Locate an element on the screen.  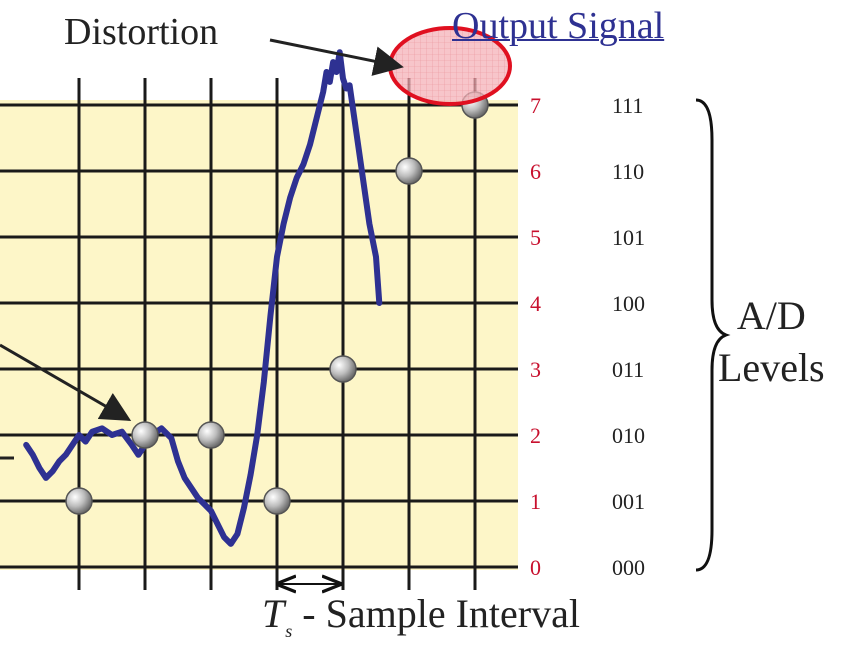
sample-interval-label: Ts - Sample Interval is located at coordinates (421, 616).